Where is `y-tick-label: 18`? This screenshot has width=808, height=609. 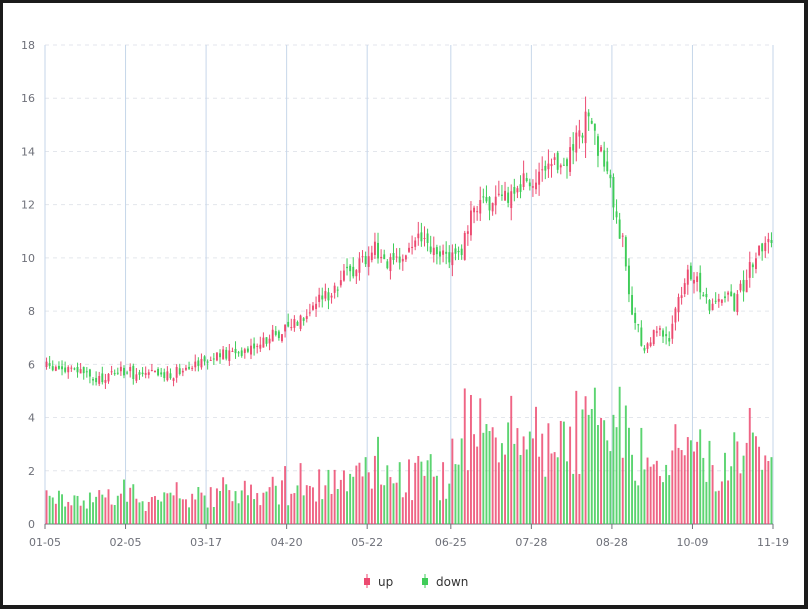 y-tick-label: 18 is located at coordinates (28, 45).